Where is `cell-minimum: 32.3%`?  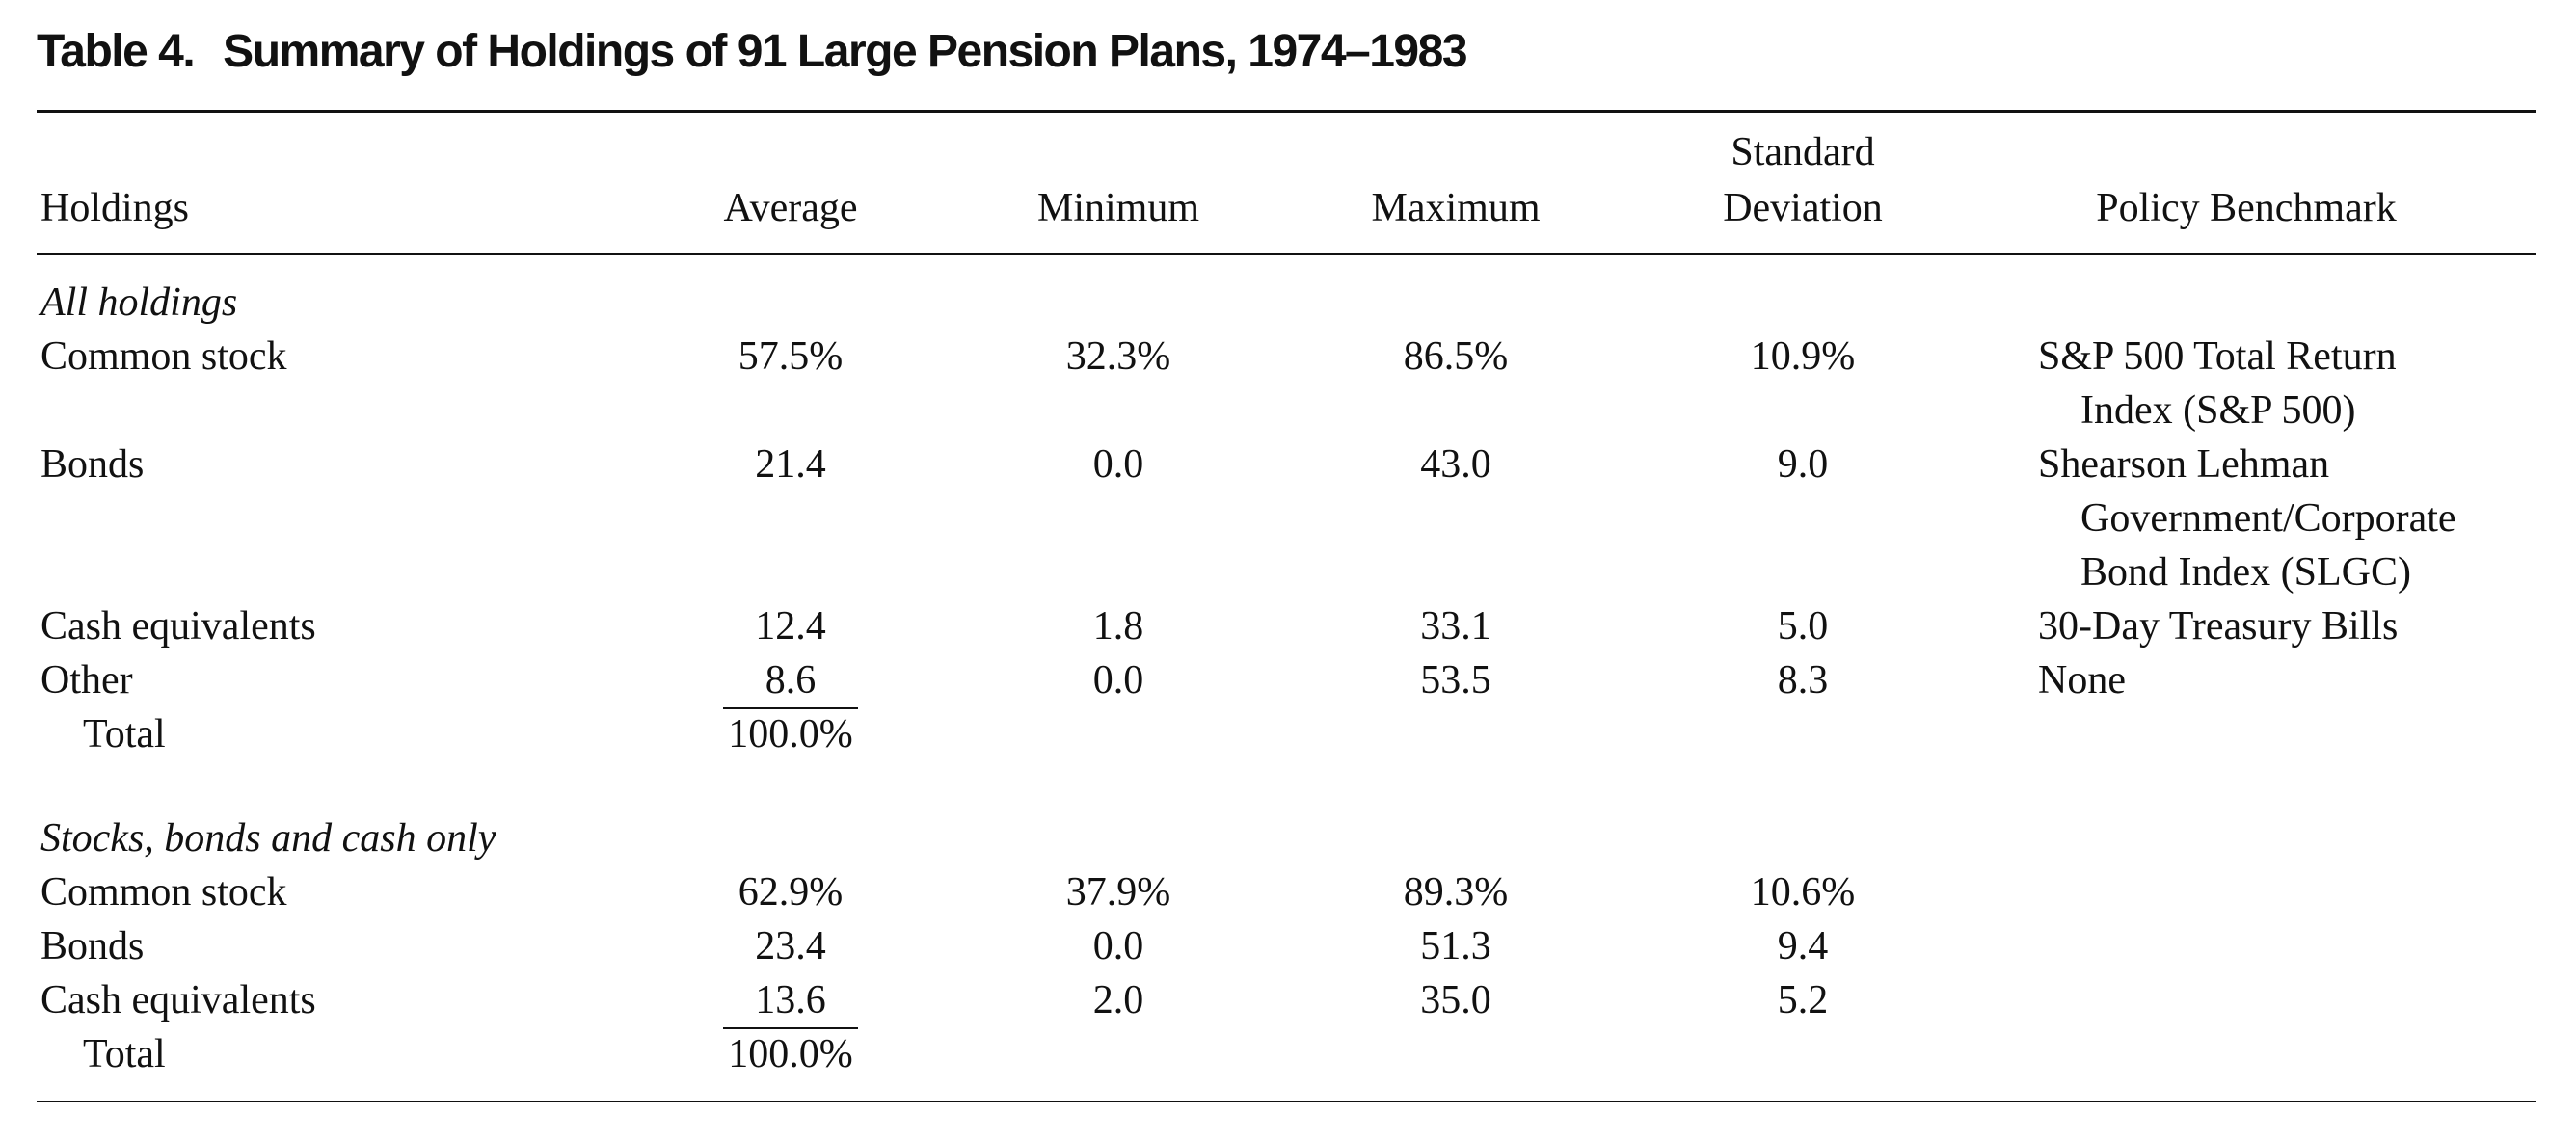
cell-minimum: 32.3% is located at coordinates (1118, 356).